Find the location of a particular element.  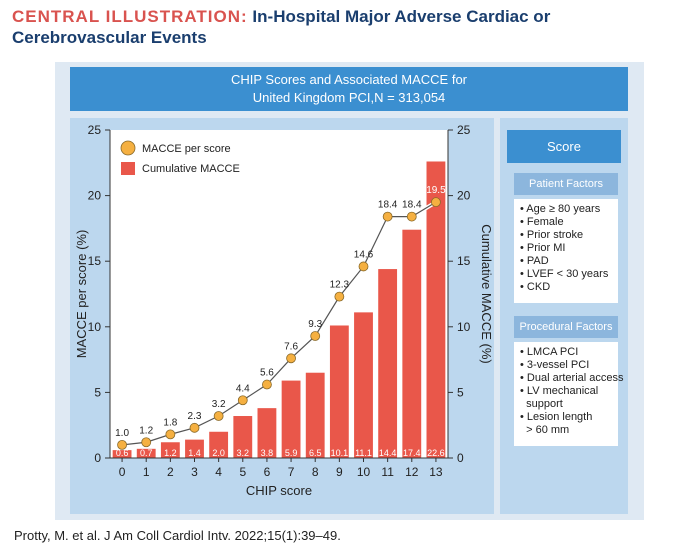

banner-line1: CHIP Scores and Associated MACCE for is located at coordinates (349, 79).